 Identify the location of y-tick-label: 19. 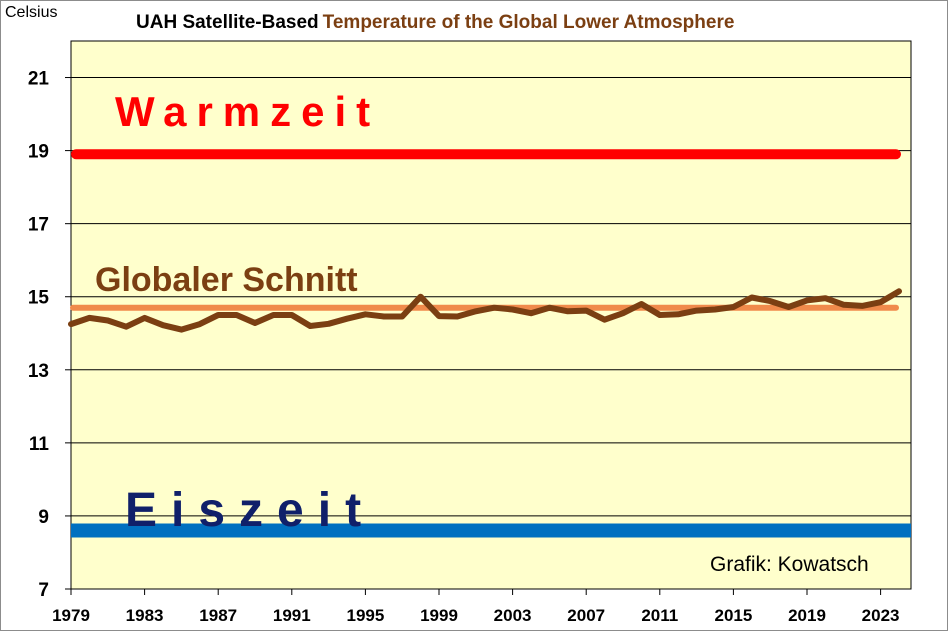
(38, 152).